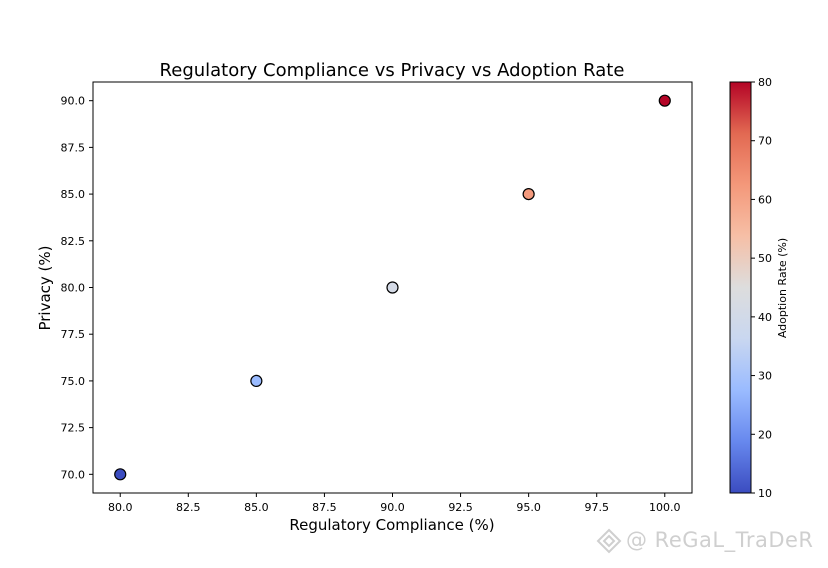 The image size is (828, 568). Describe the element at coordinates (782, 288) in the screenshot. I see `colorbar-label: Adoption Rate (%)` at that location.